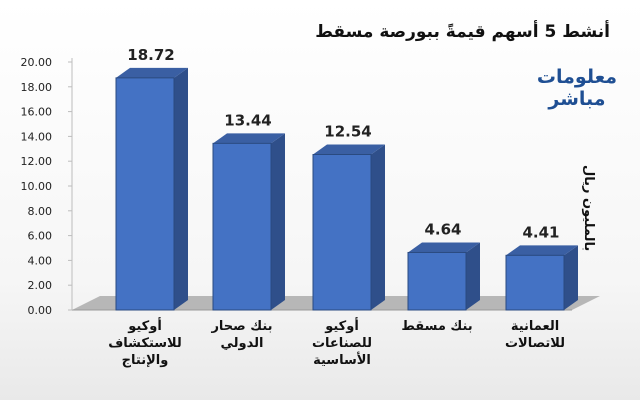  I want to click on x-category-line: للاستكشاف, so click(145, 343).